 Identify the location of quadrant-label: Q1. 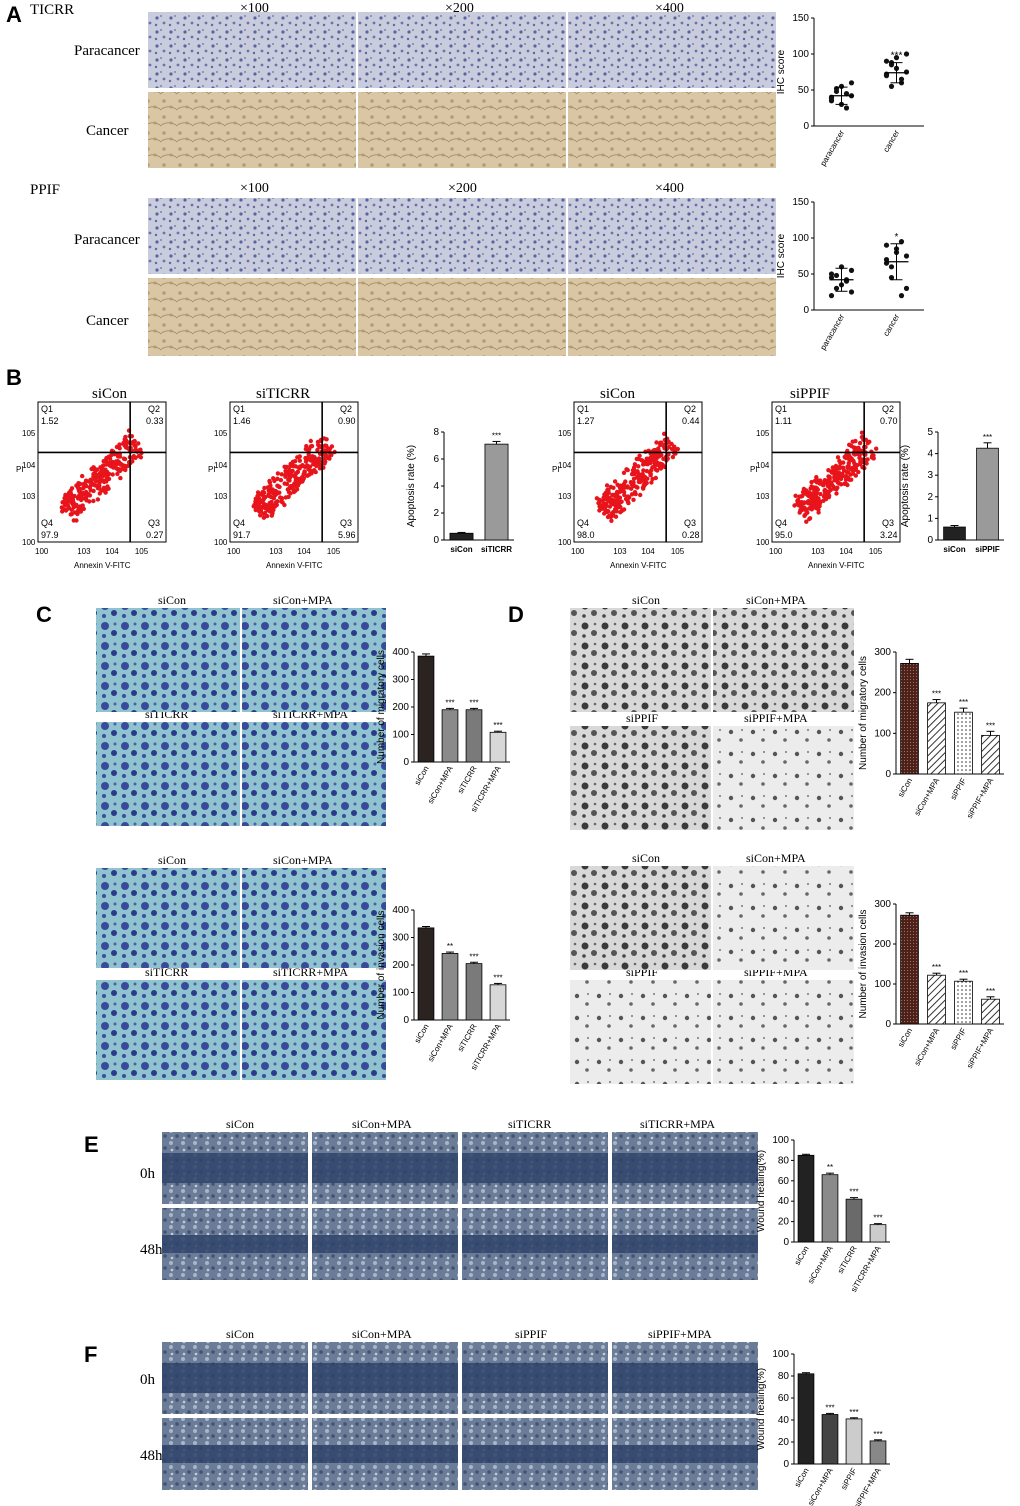
(239, 409).